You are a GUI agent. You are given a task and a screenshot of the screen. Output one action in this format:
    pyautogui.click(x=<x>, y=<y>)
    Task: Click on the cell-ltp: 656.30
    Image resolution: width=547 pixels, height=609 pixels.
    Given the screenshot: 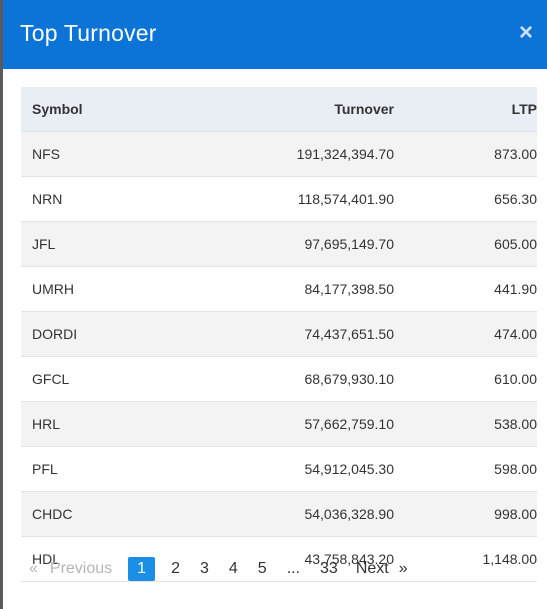 What is the action you would take?
    pyautogui.click(x=465, y=199)
    